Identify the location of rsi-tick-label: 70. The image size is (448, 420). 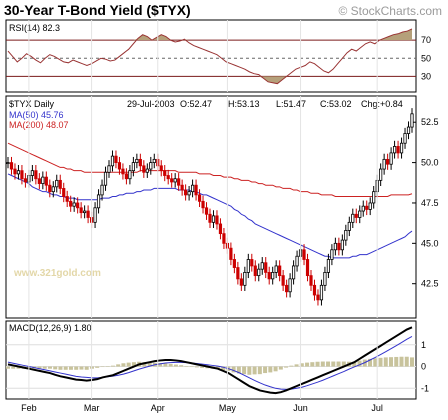
(426, 40).